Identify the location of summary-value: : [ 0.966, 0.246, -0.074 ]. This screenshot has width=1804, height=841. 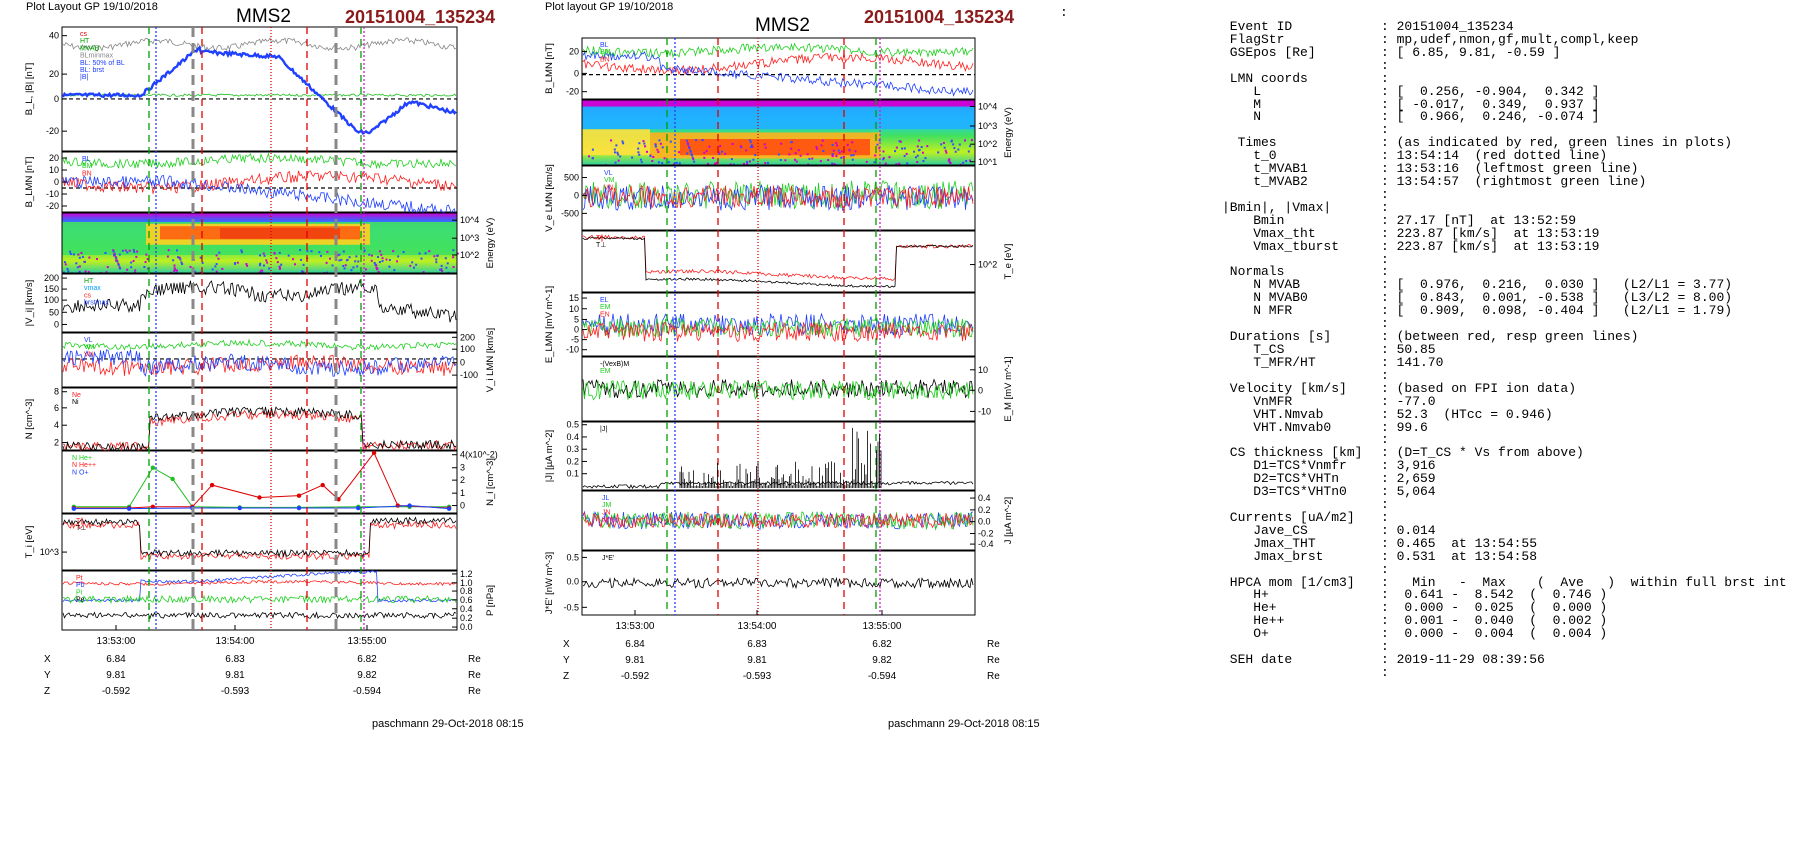
(1490, 117).